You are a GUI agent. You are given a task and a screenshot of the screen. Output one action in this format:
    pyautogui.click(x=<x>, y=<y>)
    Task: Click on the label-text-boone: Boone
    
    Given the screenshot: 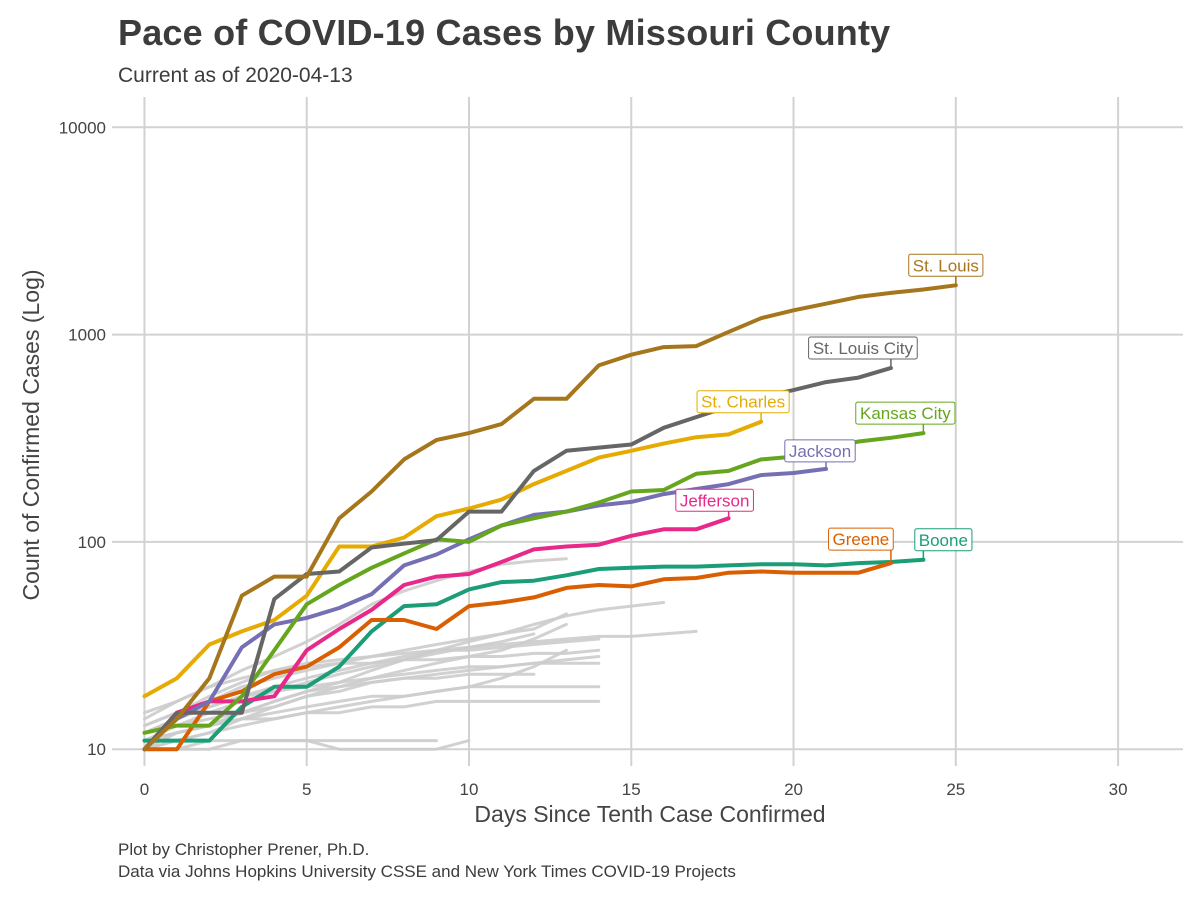 What is the action you would take?
    pyautogui.click(x=943, y=540)
    